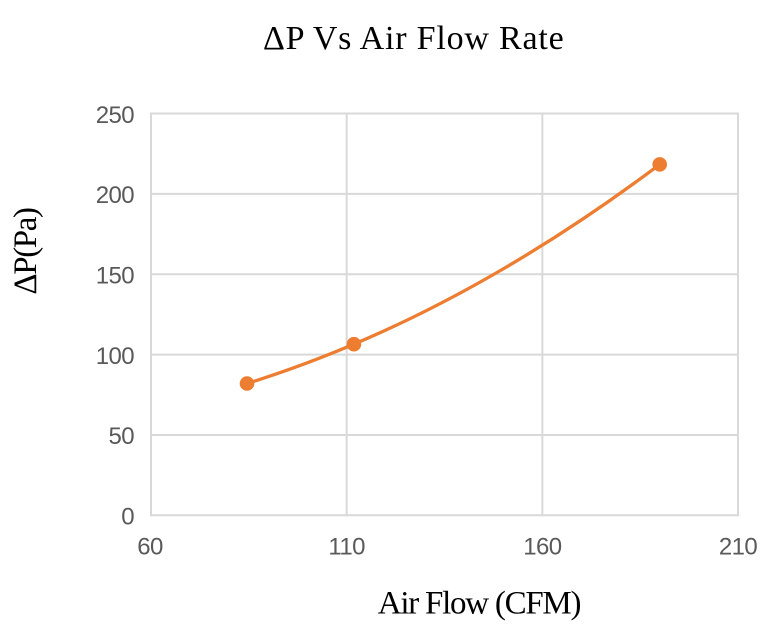  What do you see at coordinates (738, 547) in the screenshot?
I see `svg-text: 210` at bounding box center [738, 547].